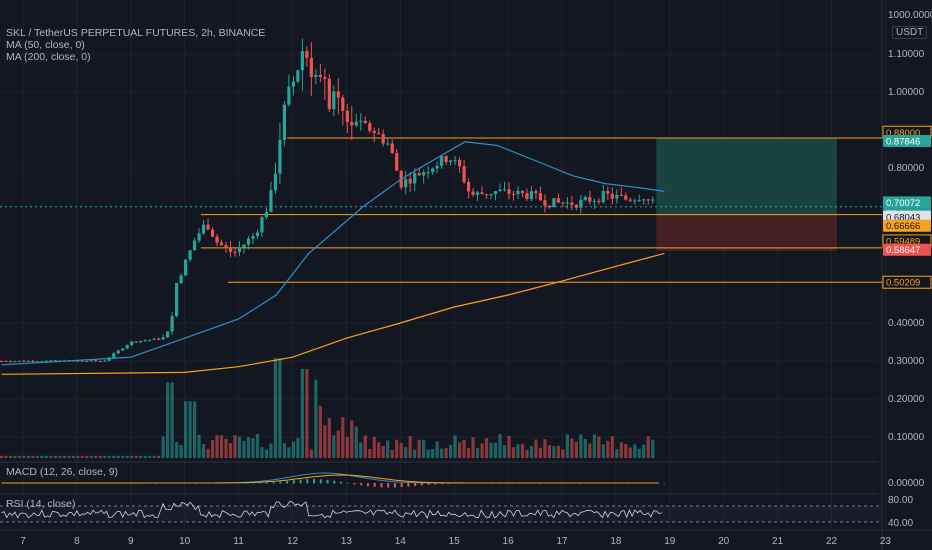 This screenshot has height=550, width=932. I want to click on rsi-legend: RSI (14, close), so click(41, 504).